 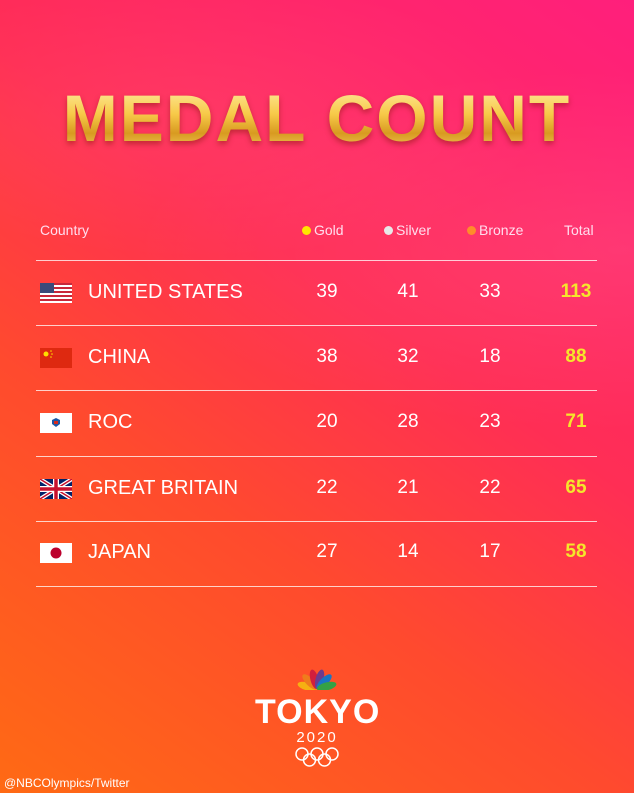 I want to click on header-gold: Gold, so click(x=323, y=230).